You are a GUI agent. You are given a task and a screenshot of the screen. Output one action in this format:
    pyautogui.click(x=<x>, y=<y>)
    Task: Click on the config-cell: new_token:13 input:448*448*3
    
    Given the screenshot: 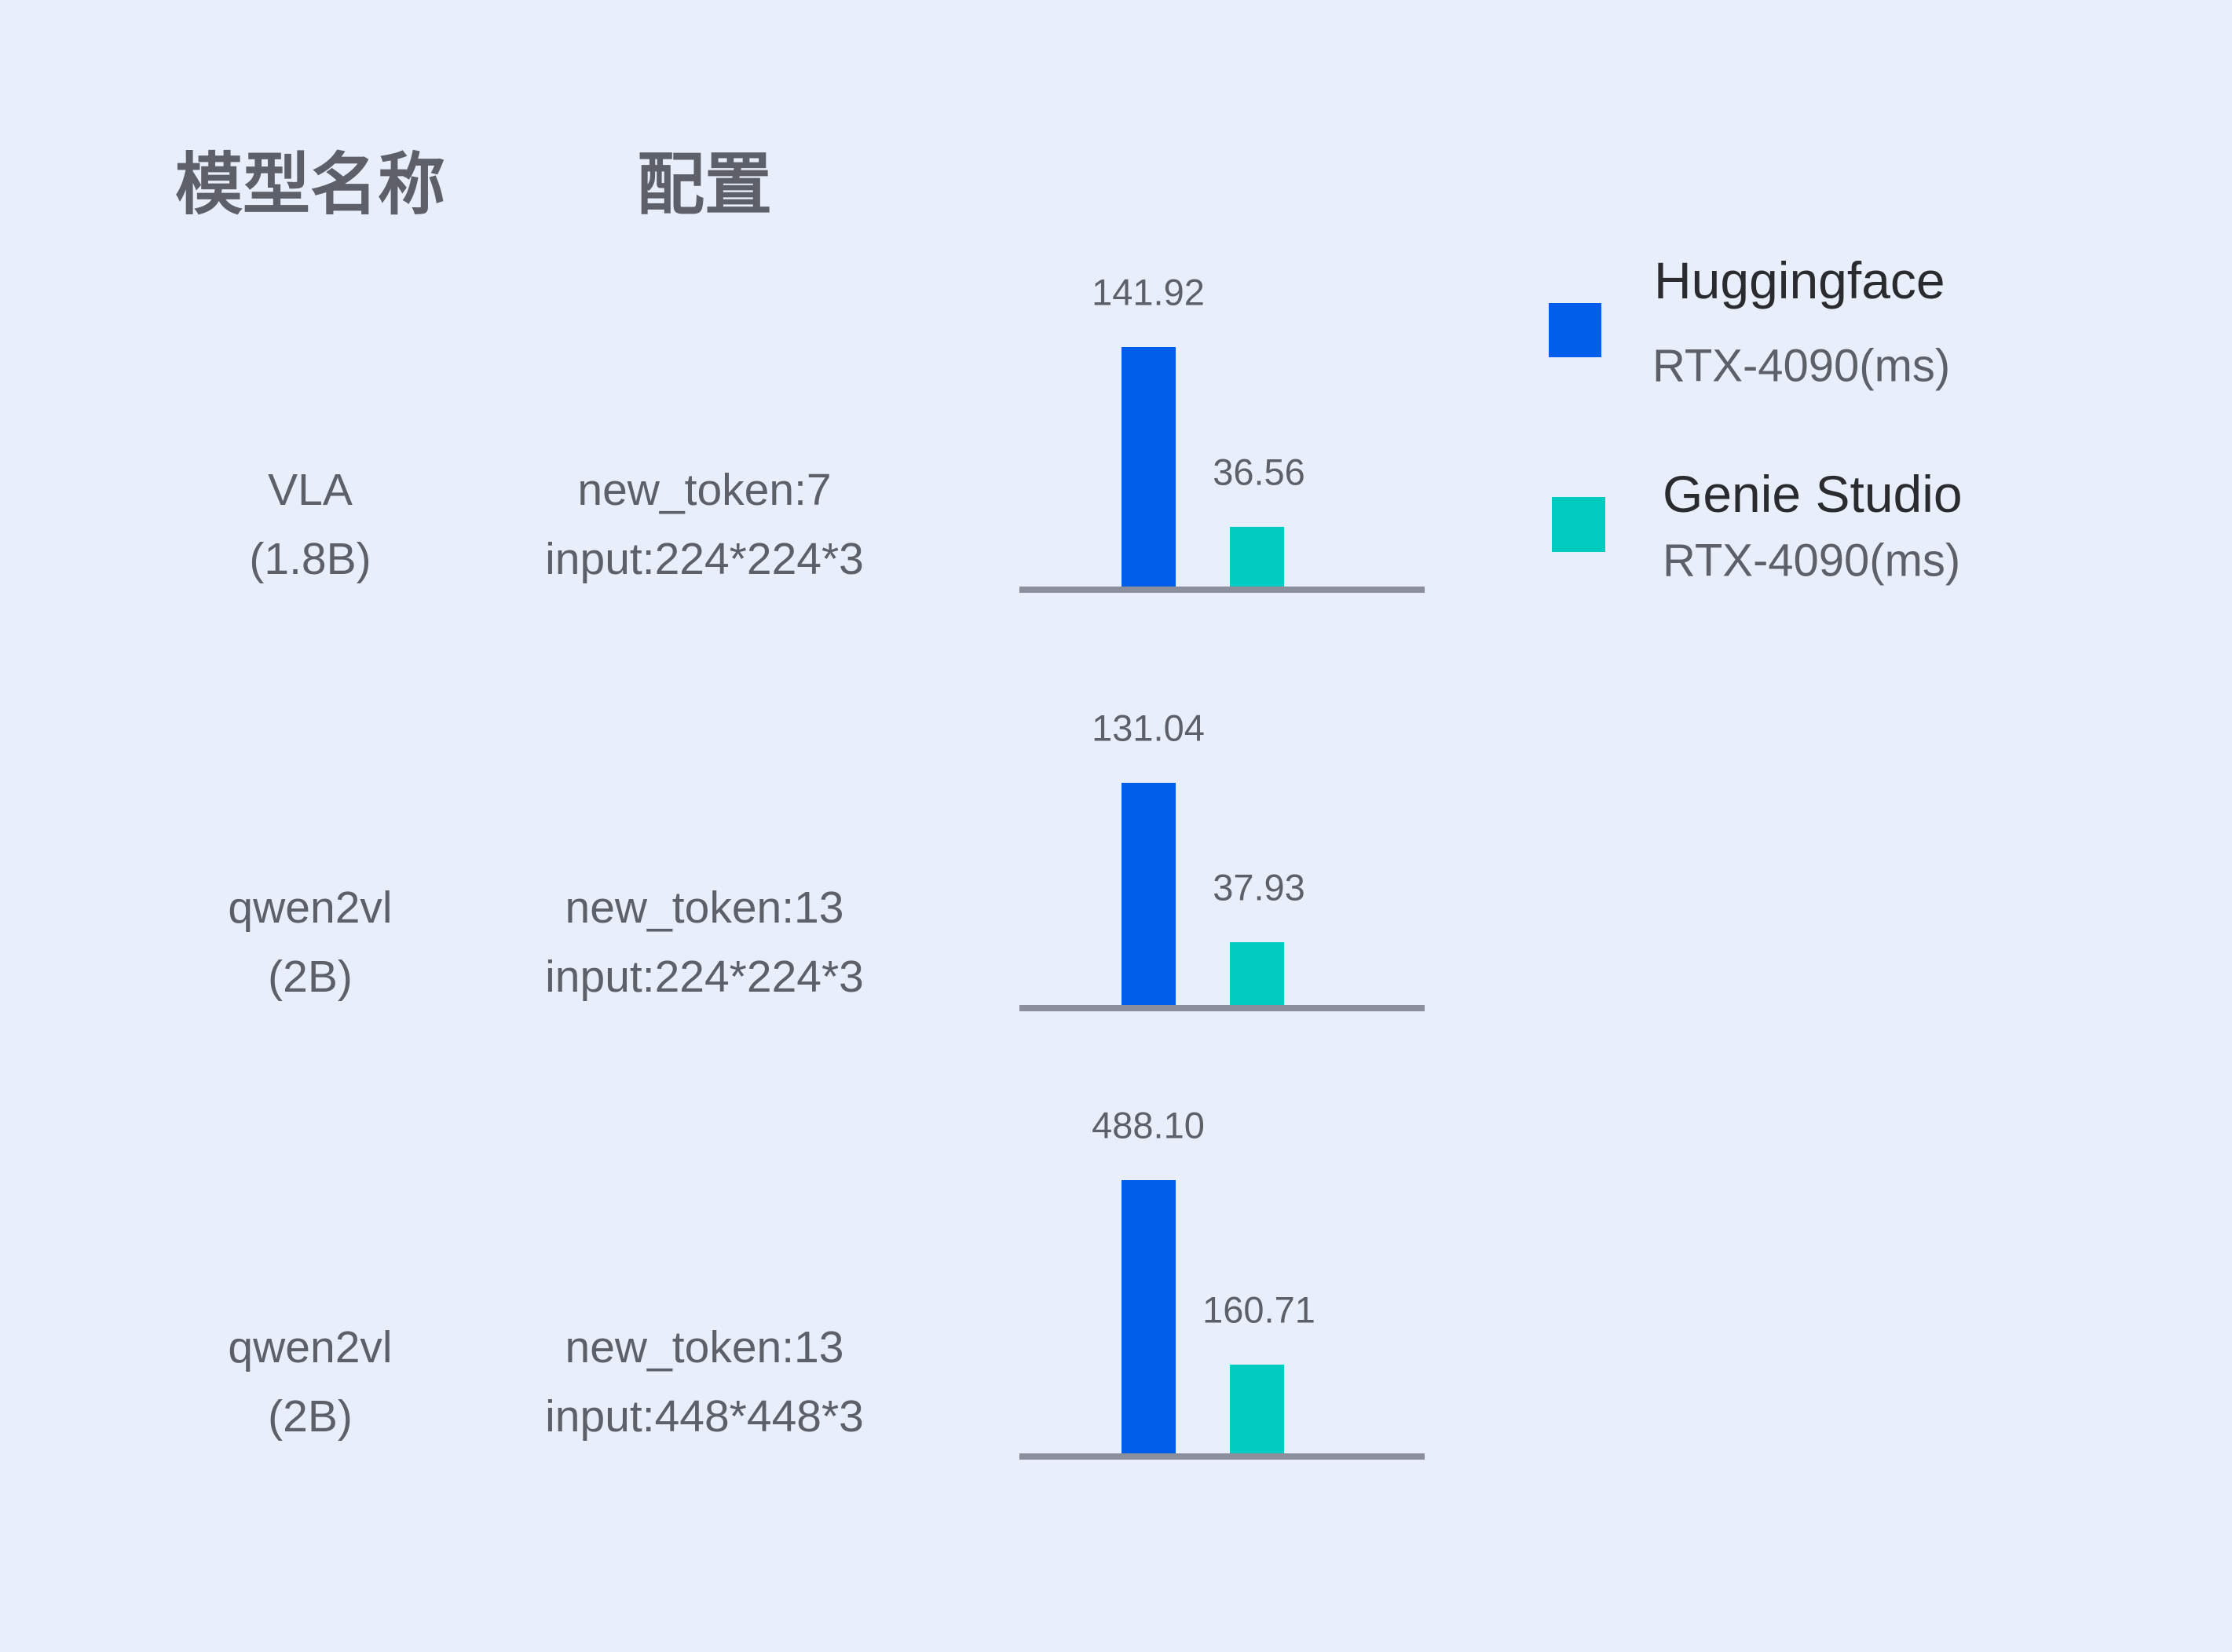 What is the action you would take?
    pyautogui.click(x=704, y=1382)
    